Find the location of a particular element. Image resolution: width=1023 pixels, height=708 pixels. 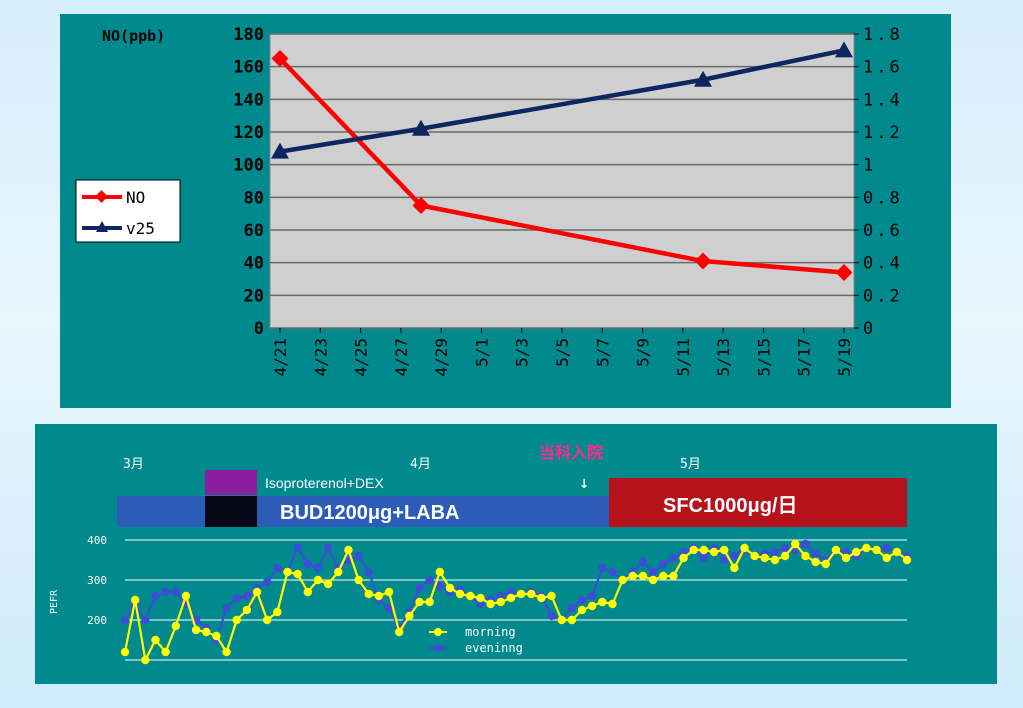

y-tick-left: 180 is located at coordinates (248, 35).